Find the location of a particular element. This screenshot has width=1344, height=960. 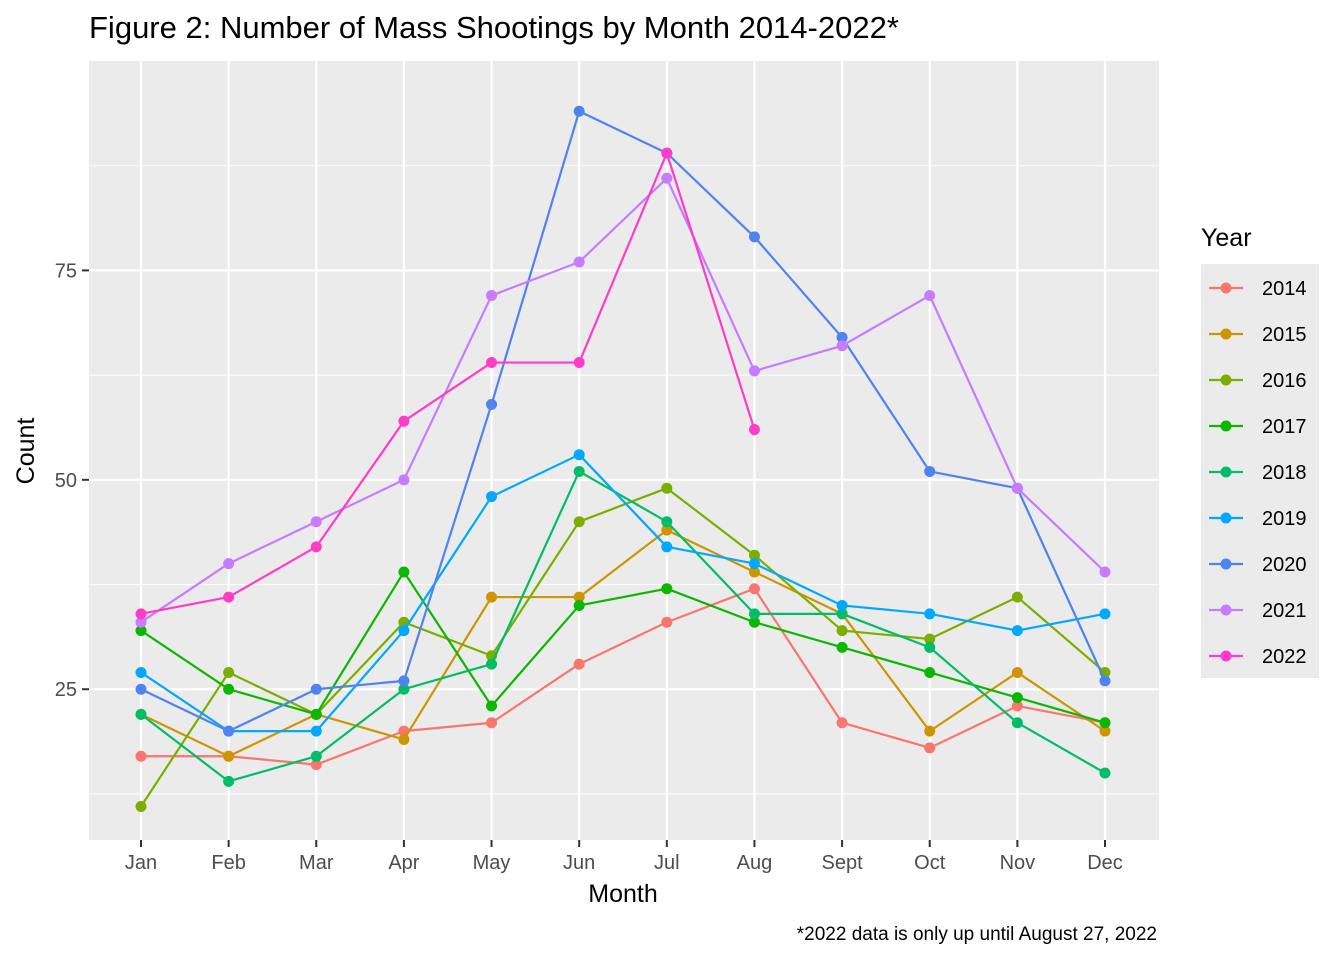

x-tick-label: Apr is located at coordinates (403, 863).